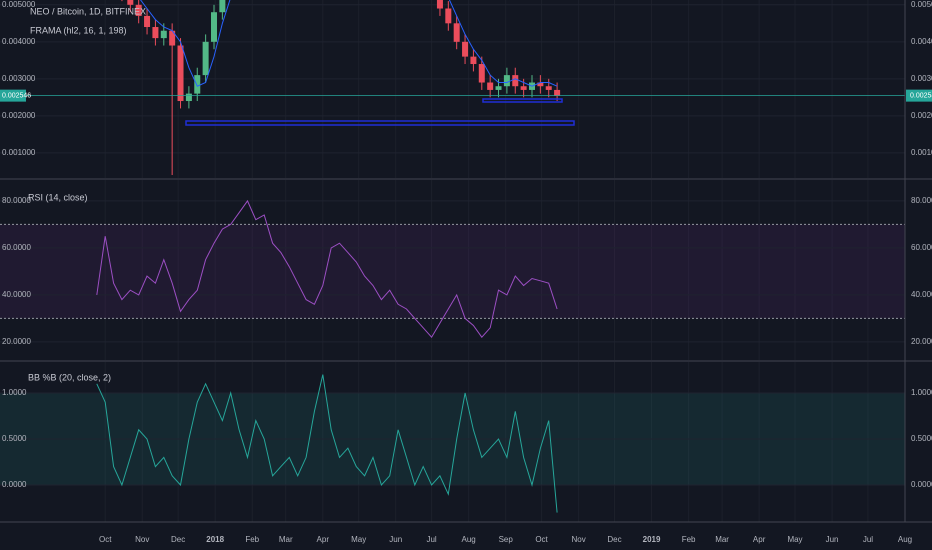 This screenshot has height=550, width=932. Describe the element at coordinates (215, 539) in the screenshot. I see `x-tick-label: 2018` at that location.